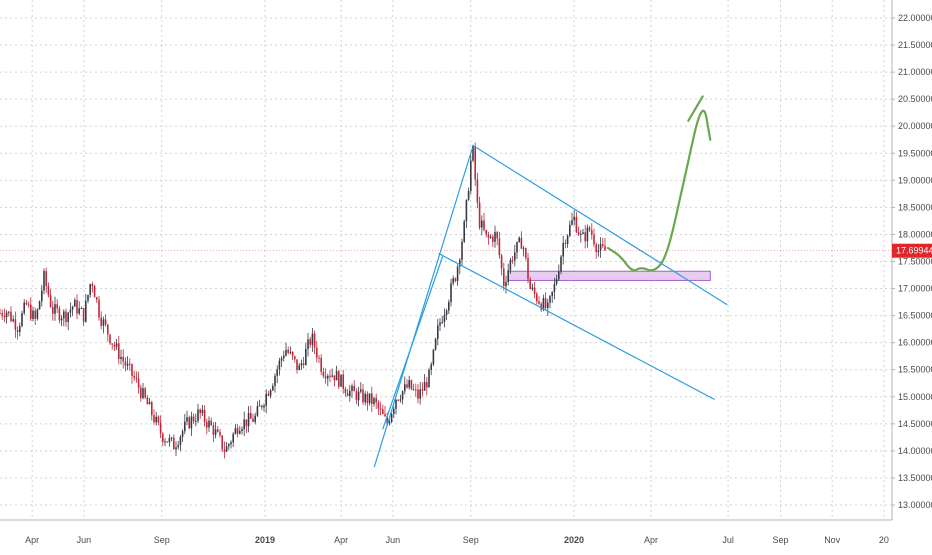  What do you see at coordinates (915, 99) in the screenshot?
I see `y-tick-label: 20.50000` at bounding box center [915, 99].